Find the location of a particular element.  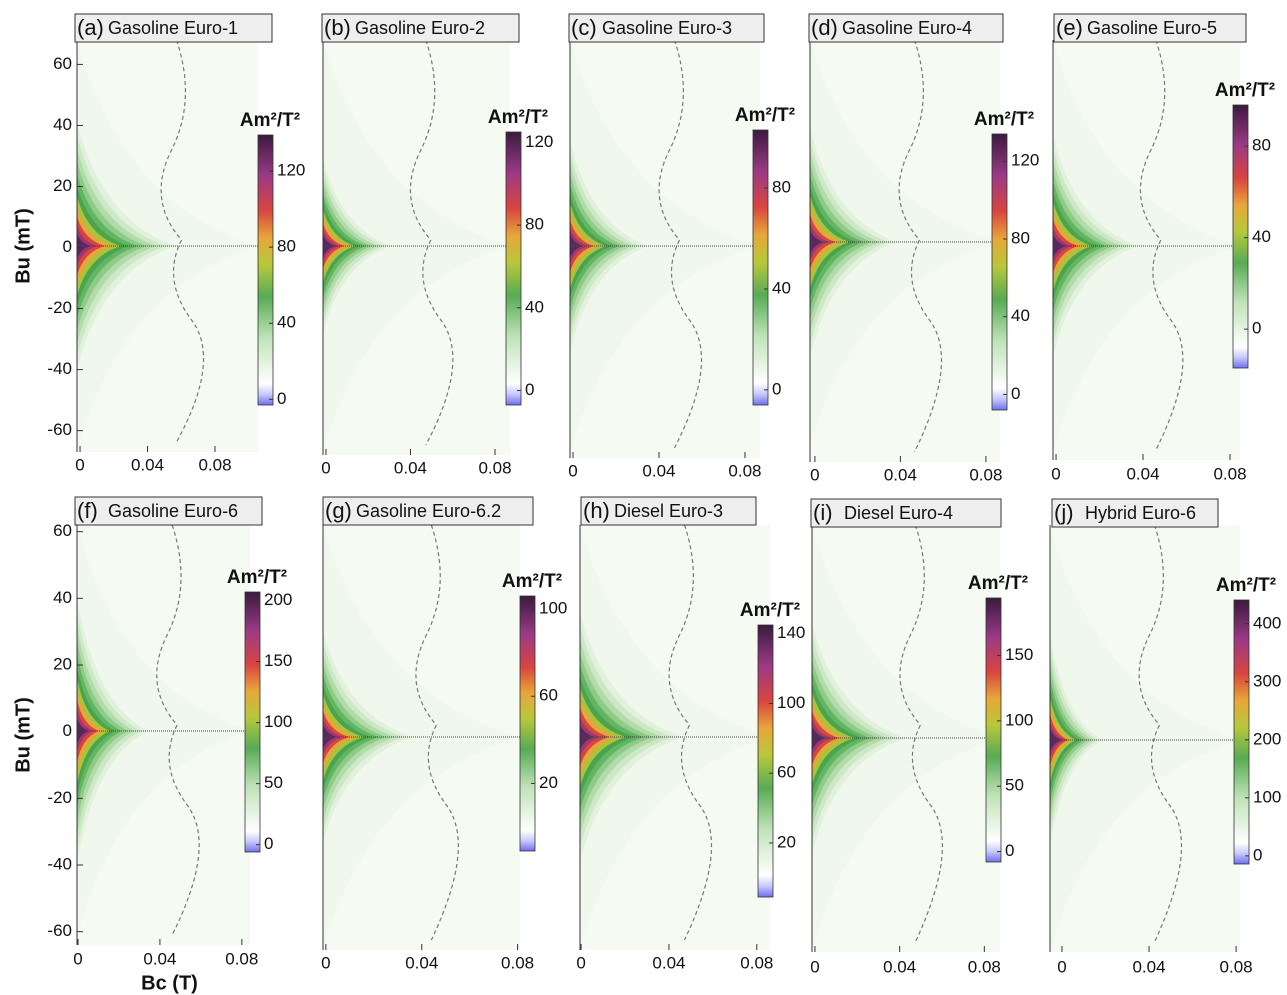

panel-title: Gasoline Euro-6 is located at coordinates (173, 511).